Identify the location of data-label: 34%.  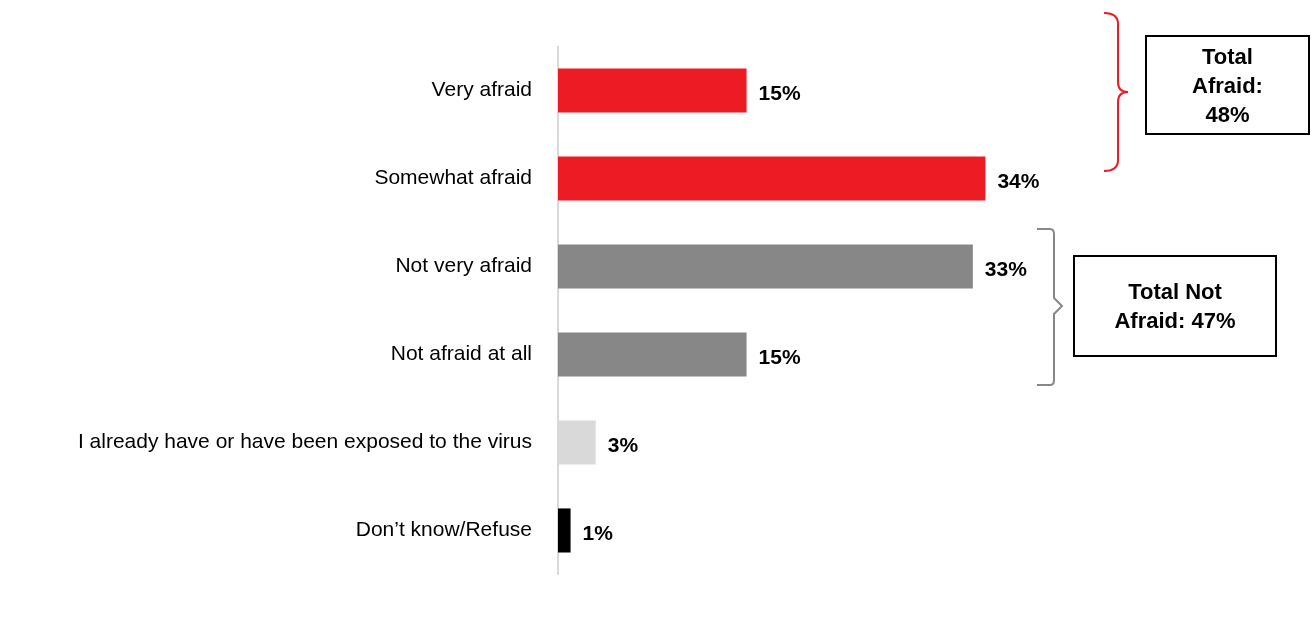
(1018, 181).